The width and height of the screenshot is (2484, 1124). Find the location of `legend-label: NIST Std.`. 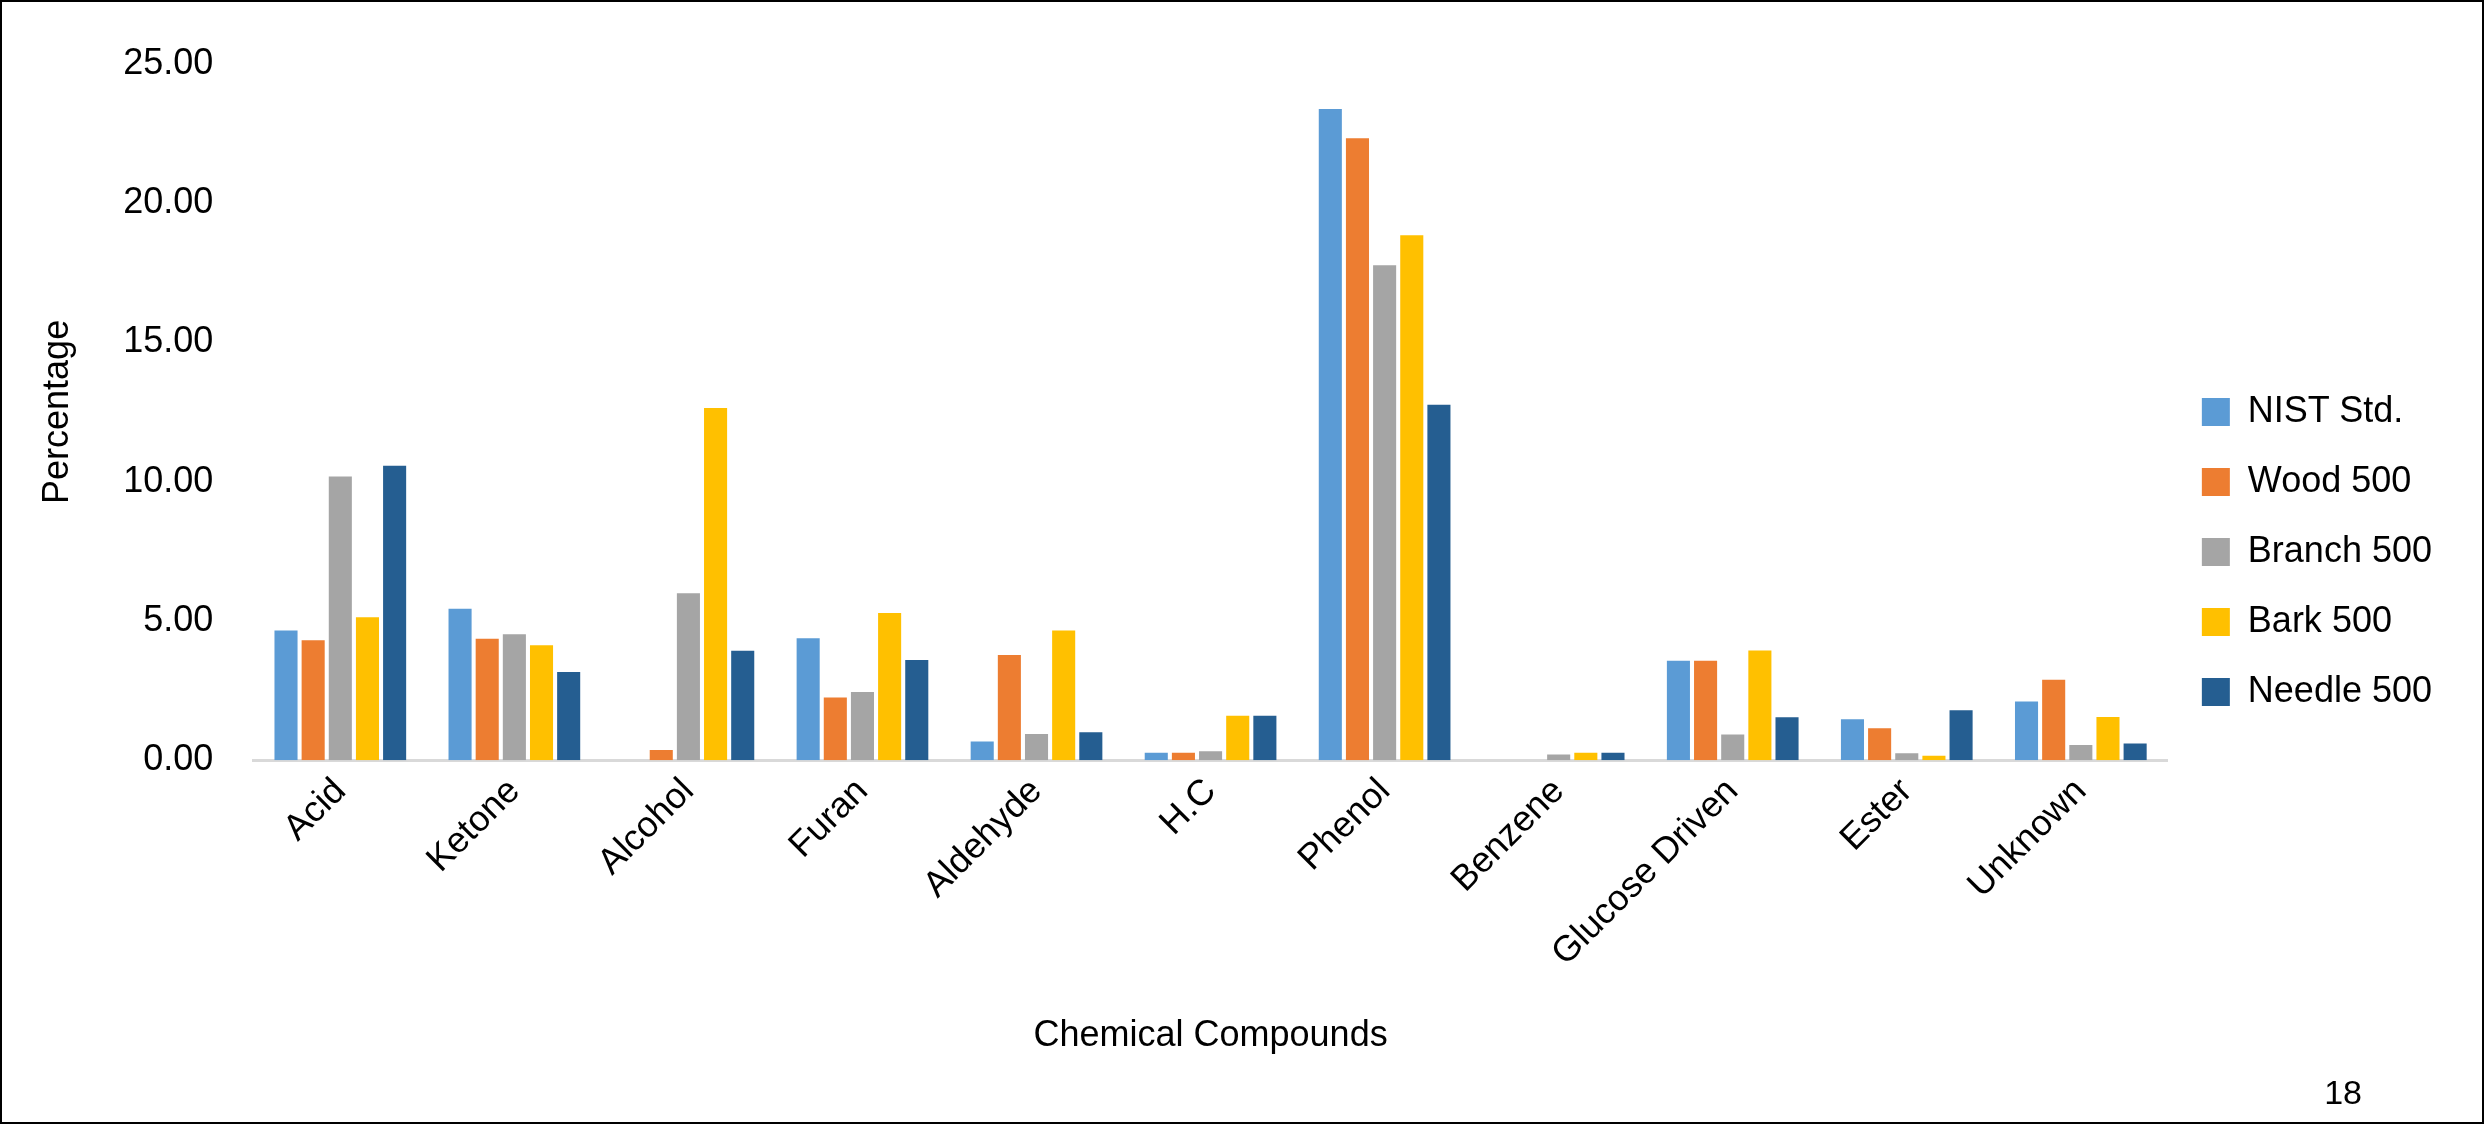

legend-label: NIST Std. is located at coordinates (2325, 409).